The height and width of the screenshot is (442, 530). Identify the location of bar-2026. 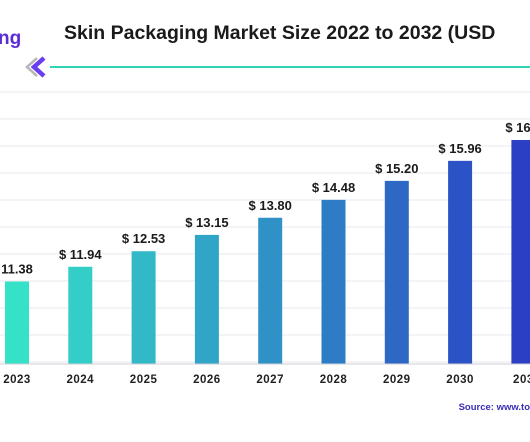
(206, 299).